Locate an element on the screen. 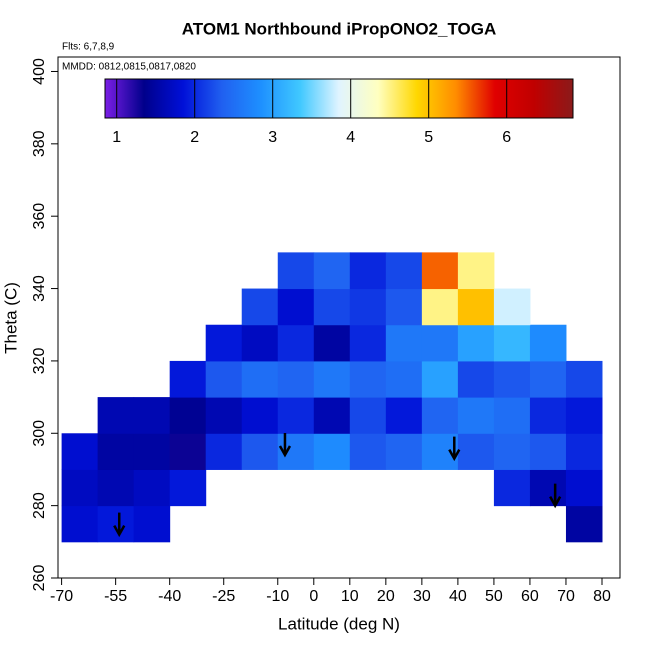 This screenshot has width=650, height=650. x-tick-label: 30 is located at coordinates (422, 596).